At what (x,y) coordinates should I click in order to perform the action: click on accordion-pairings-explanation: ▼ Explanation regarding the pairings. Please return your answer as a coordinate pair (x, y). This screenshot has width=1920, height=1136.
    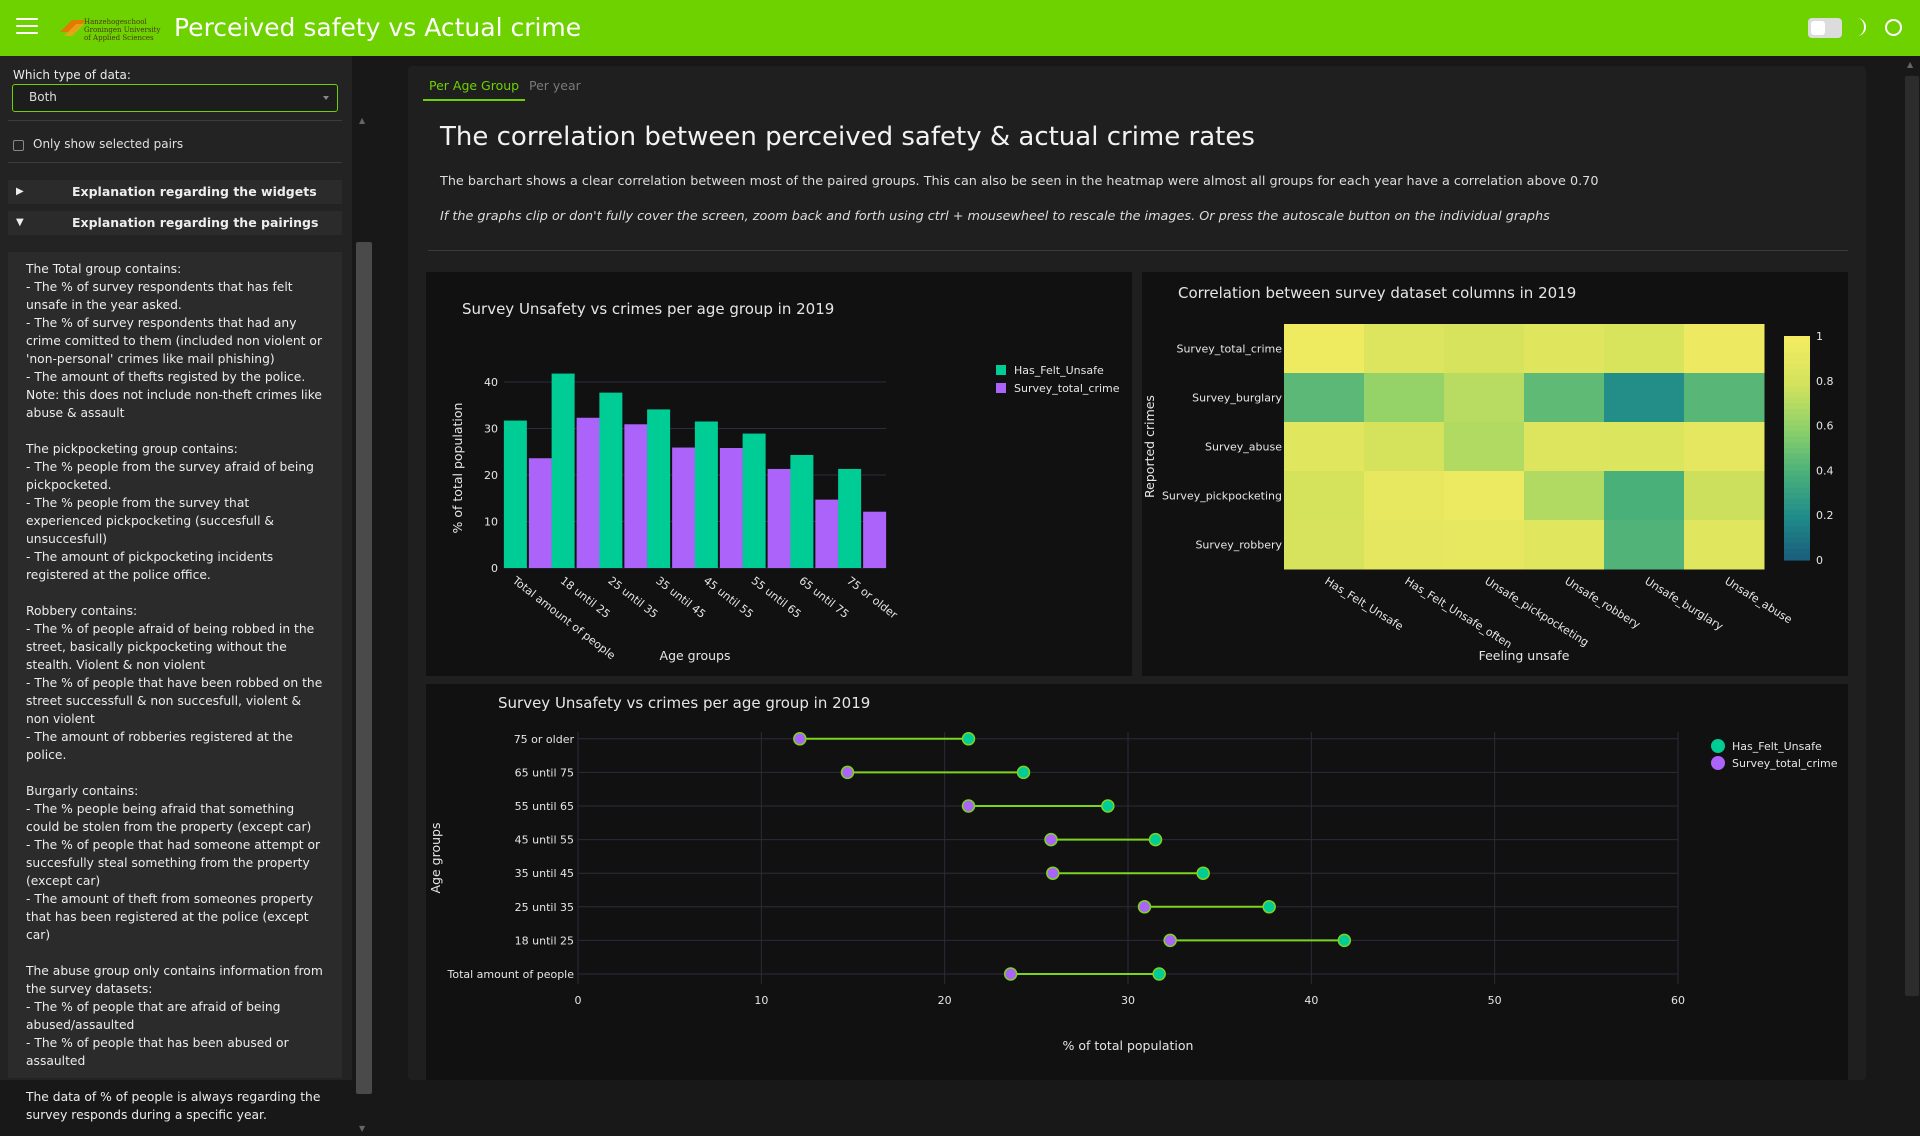
    Looking at the image, I should click on (175, 223).